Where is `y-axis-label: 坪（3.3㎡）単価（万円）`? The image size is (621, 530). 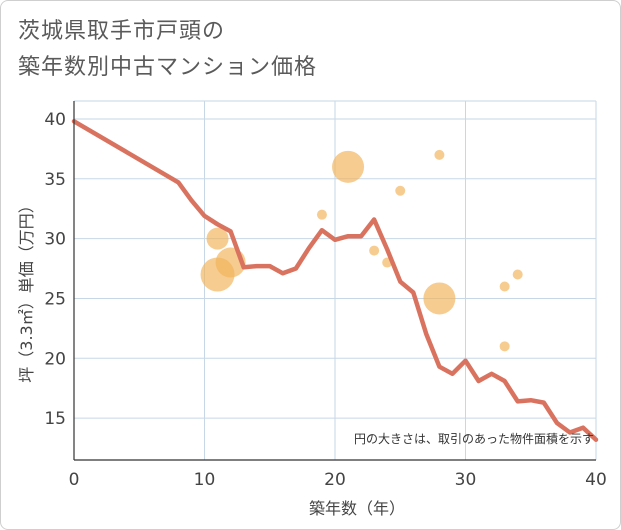
y-axis-label: 坪（3.3㎡）単価（万円） is located at coordinates (26, 289).